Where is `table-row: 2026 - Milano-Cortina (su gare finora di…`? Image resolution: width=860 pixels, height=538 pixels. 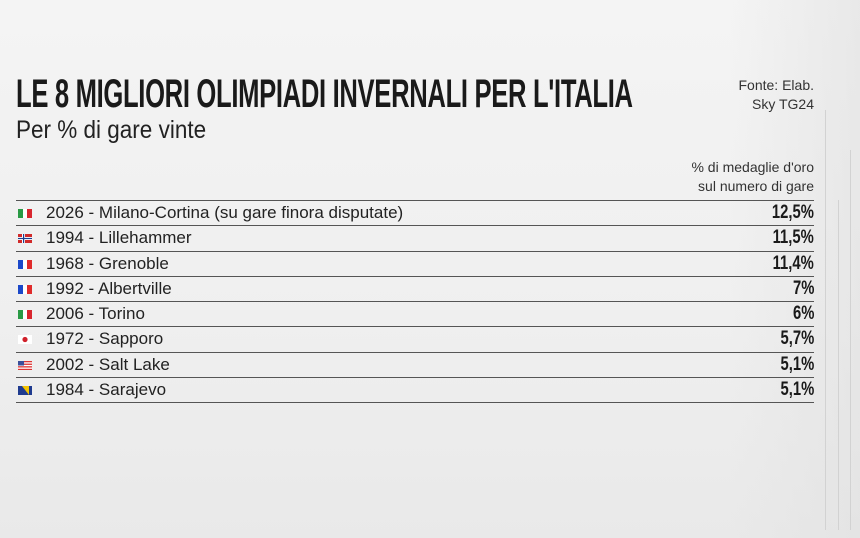 table-row: 2026 - Milano-Cortina (su gare finora di… is located at coordinates (415, 214).